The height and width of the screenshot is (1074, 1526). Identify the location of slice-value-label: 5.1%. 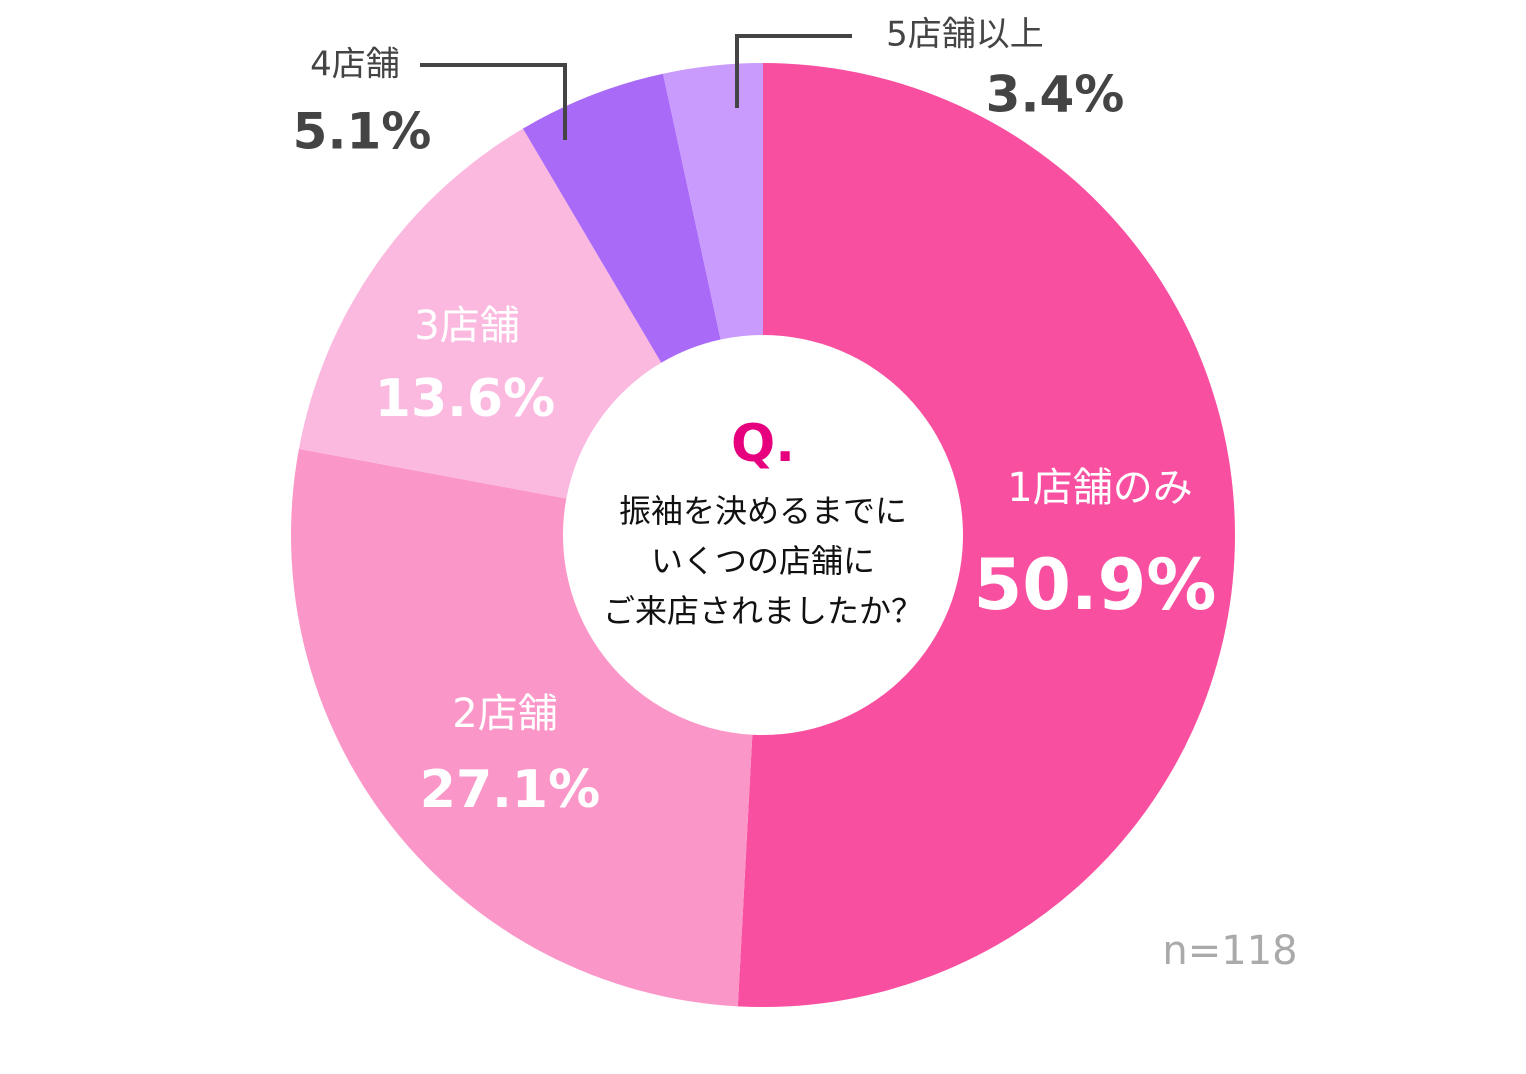
(362, 132).